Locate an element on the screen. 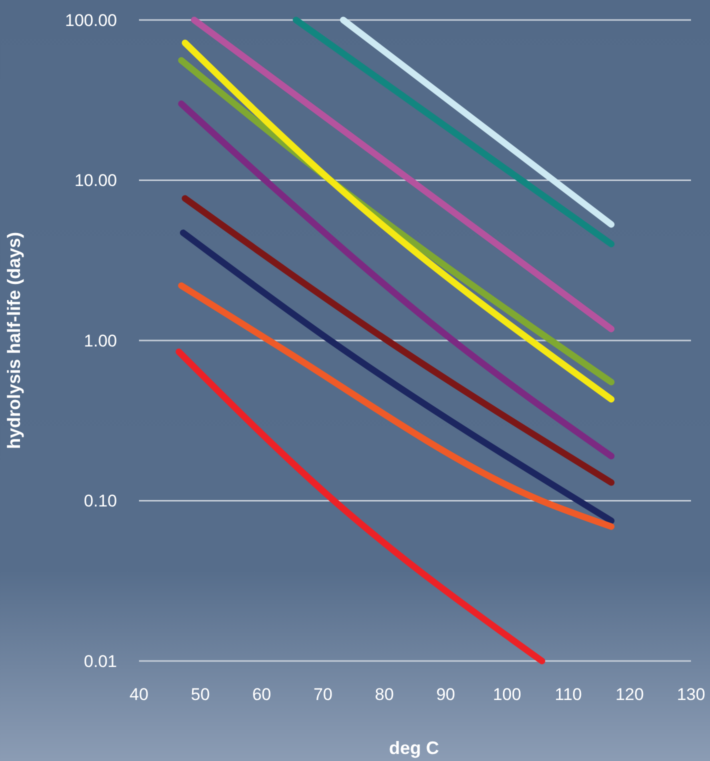 Image resolution: width=710 pixels, height=761 pixels. y-tick-label: 0.10 is located at coordinates (100, 501).